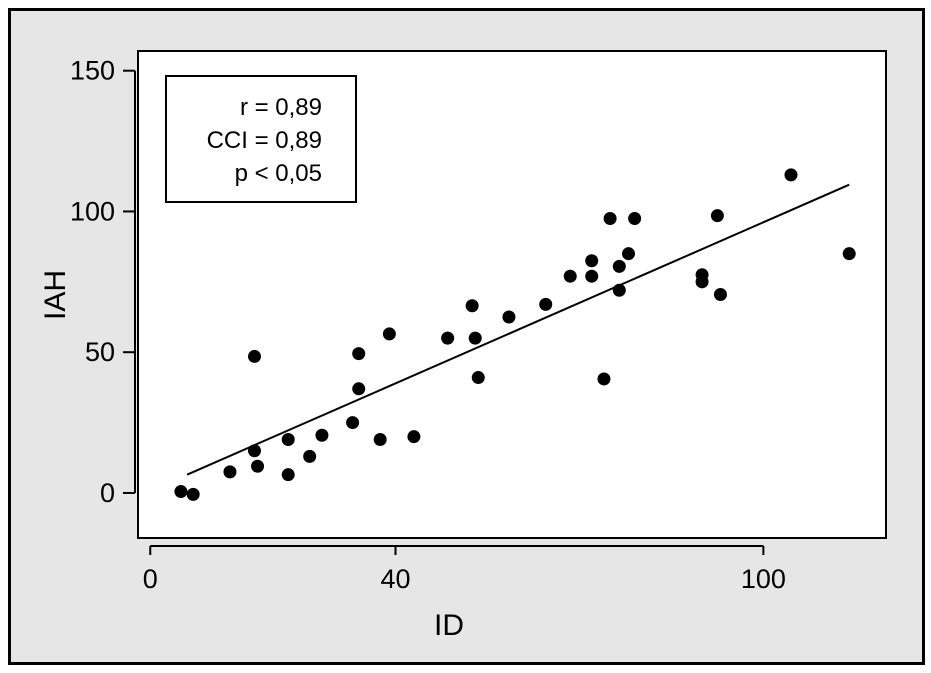  What do you see at coordinates (264, 140) in the screenshot?
I see `stat-cci-text: CCI = 0,89` at bounding box center [264, 140].